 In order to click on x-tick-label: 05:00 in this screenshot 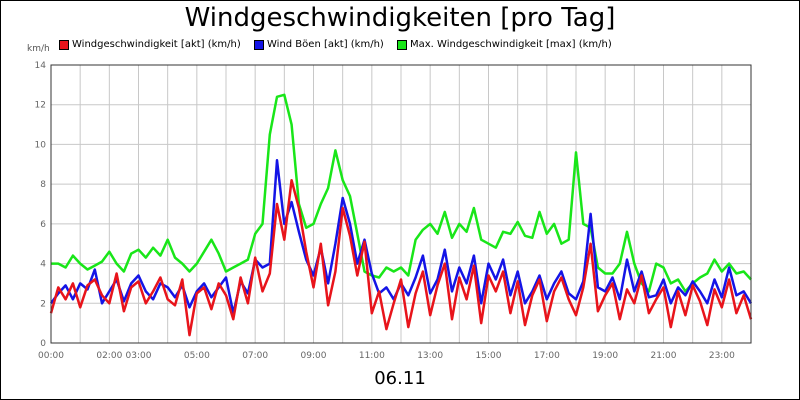, I will do `click(197, 356)`.